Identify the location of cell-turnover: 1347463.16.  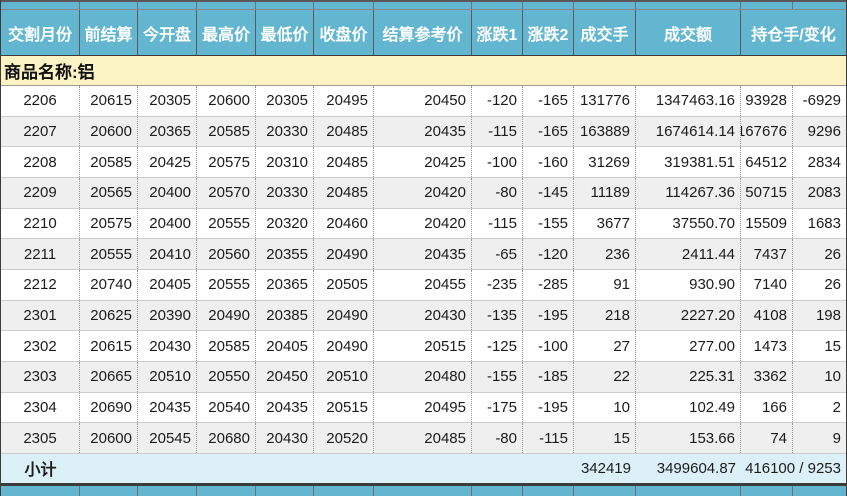
(688, 101).